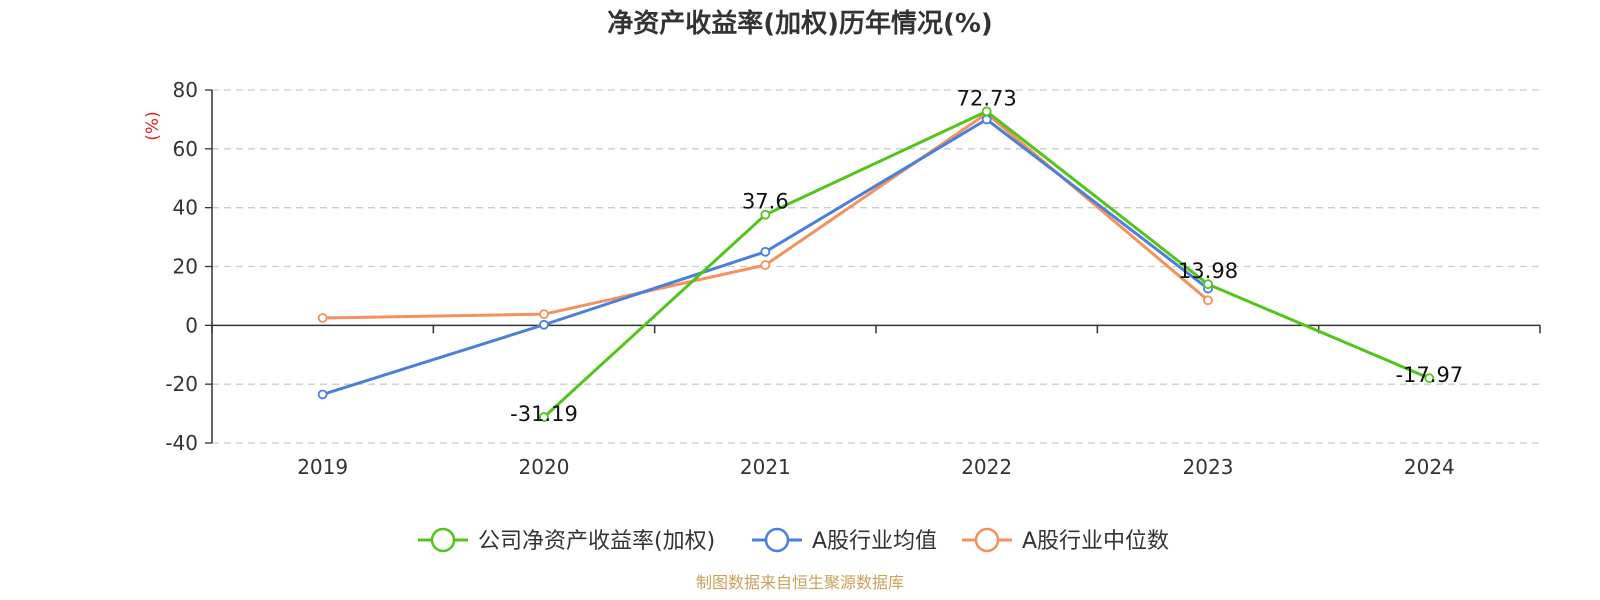  I want to click on y-axis-unit-label: (%), so click(153, 125).